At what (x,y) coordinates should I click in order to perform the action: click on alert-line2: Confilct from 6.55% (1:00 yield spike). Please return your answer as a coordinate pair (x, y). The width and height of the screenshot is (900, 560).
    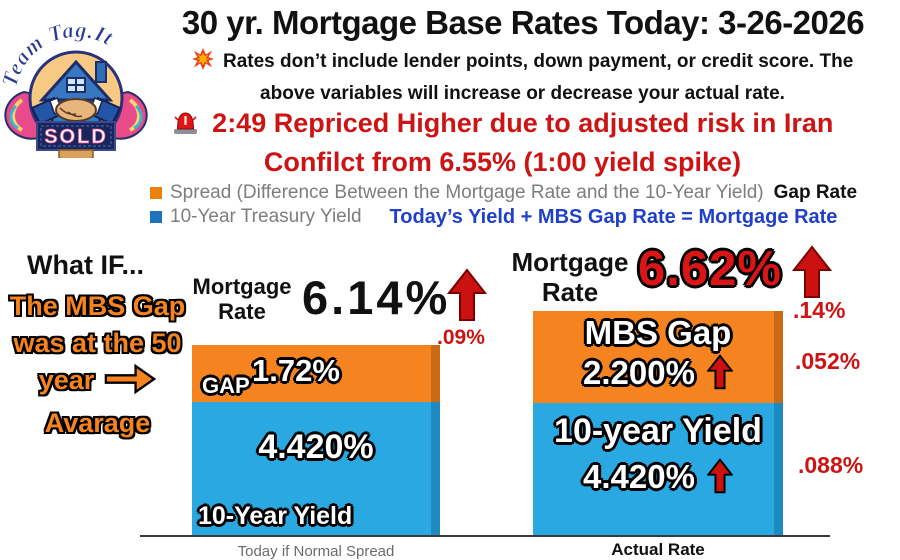
    Looking at the image, I should click on (502, 162).